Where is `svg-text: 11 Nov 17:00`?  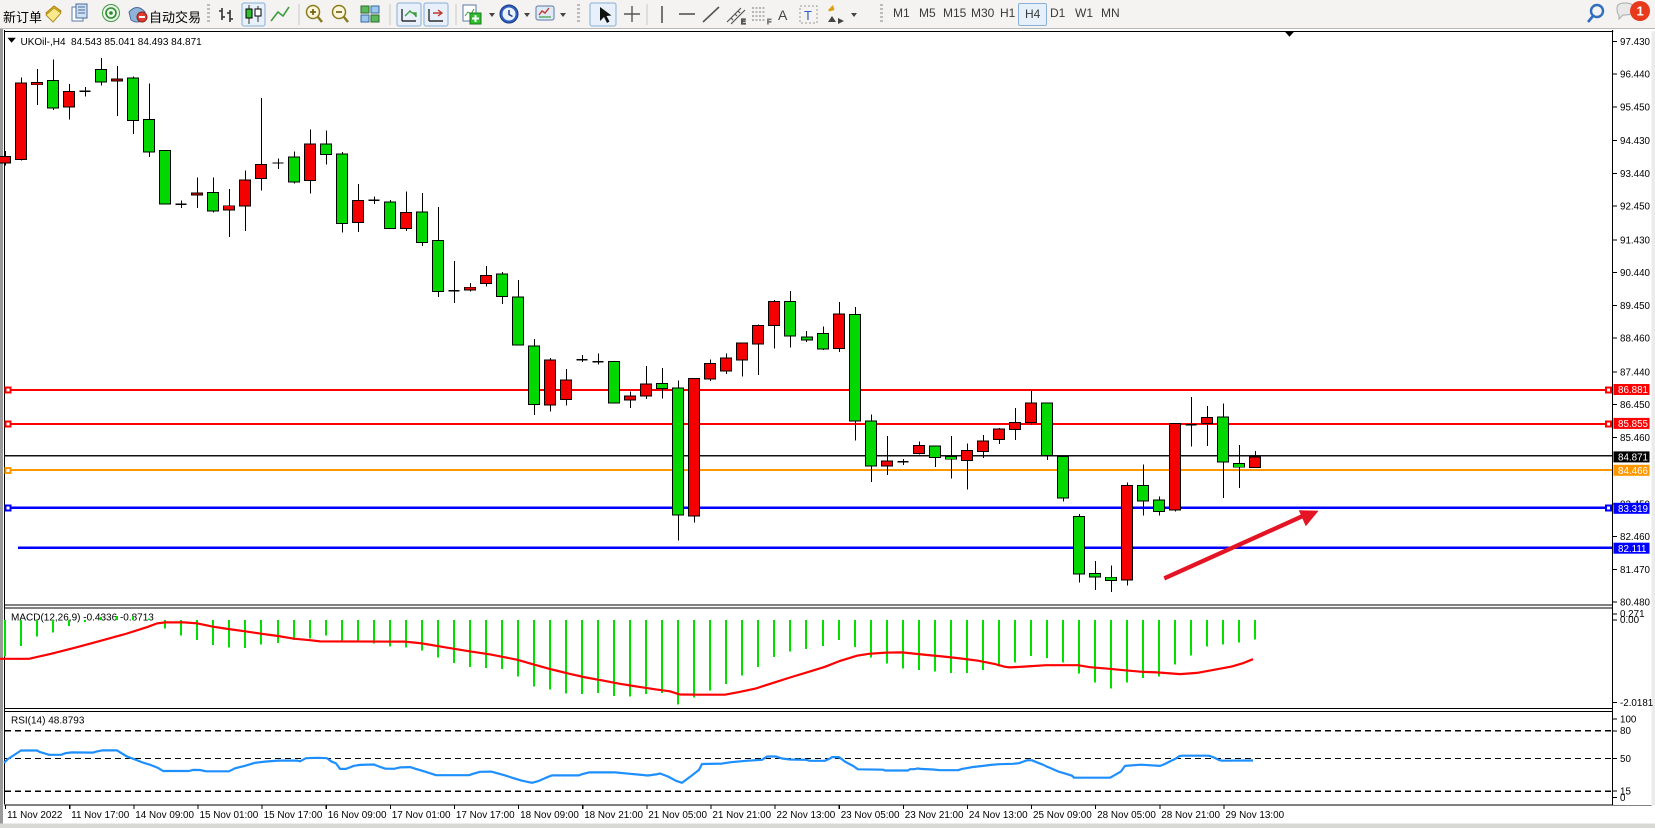 svg-text: 11 Nov 17:00 is located at coordinates (100, 815).